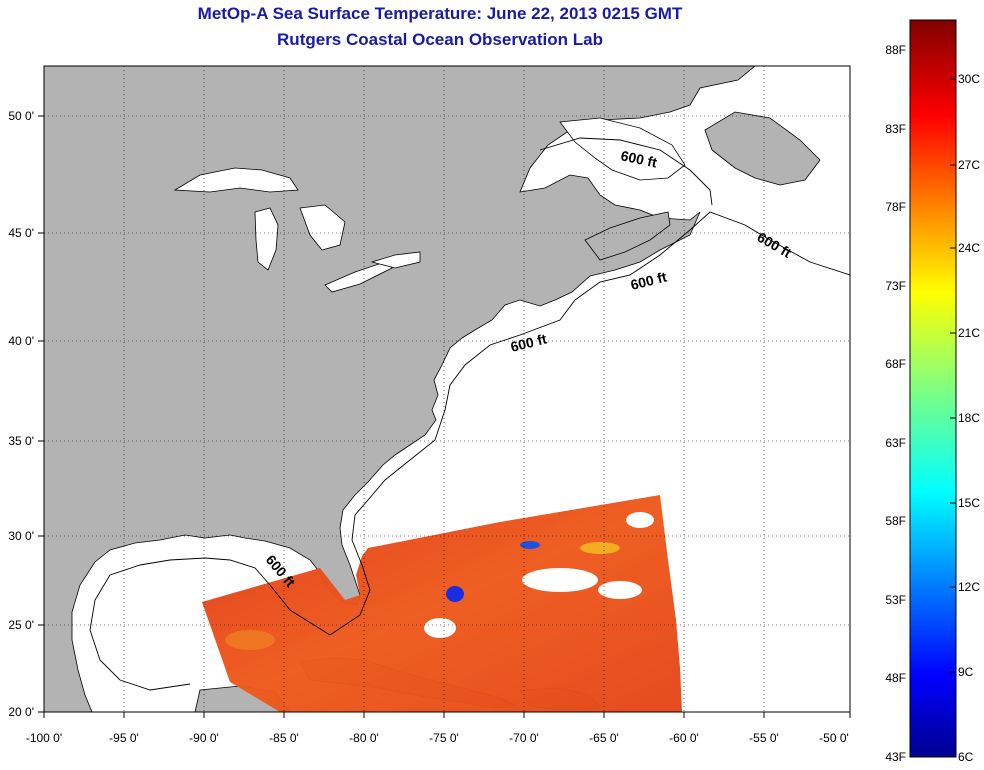 This screenshot has width=984, height=770. Describe the element at coordinates (444, 738) in the screenshot. I see `lon-tick-label: -75 0'` at that location.